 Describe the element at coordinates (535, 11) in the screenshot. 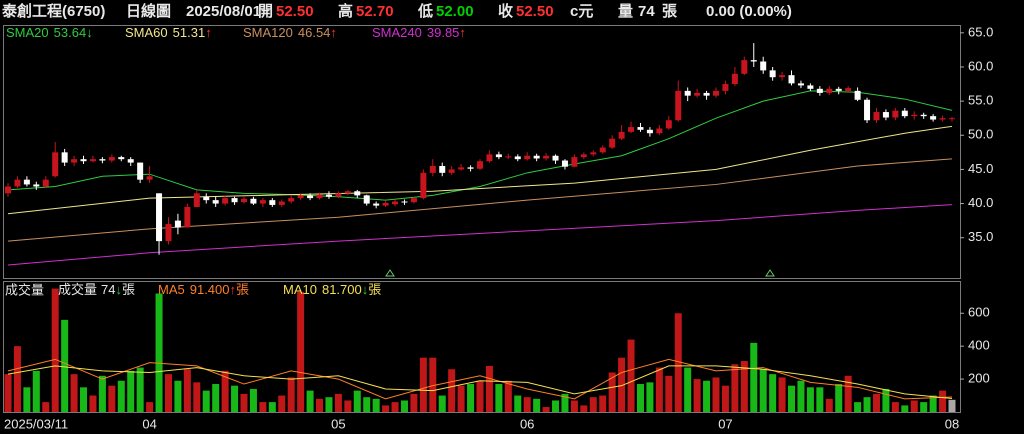

I see `field-value: 52.50` at that location.